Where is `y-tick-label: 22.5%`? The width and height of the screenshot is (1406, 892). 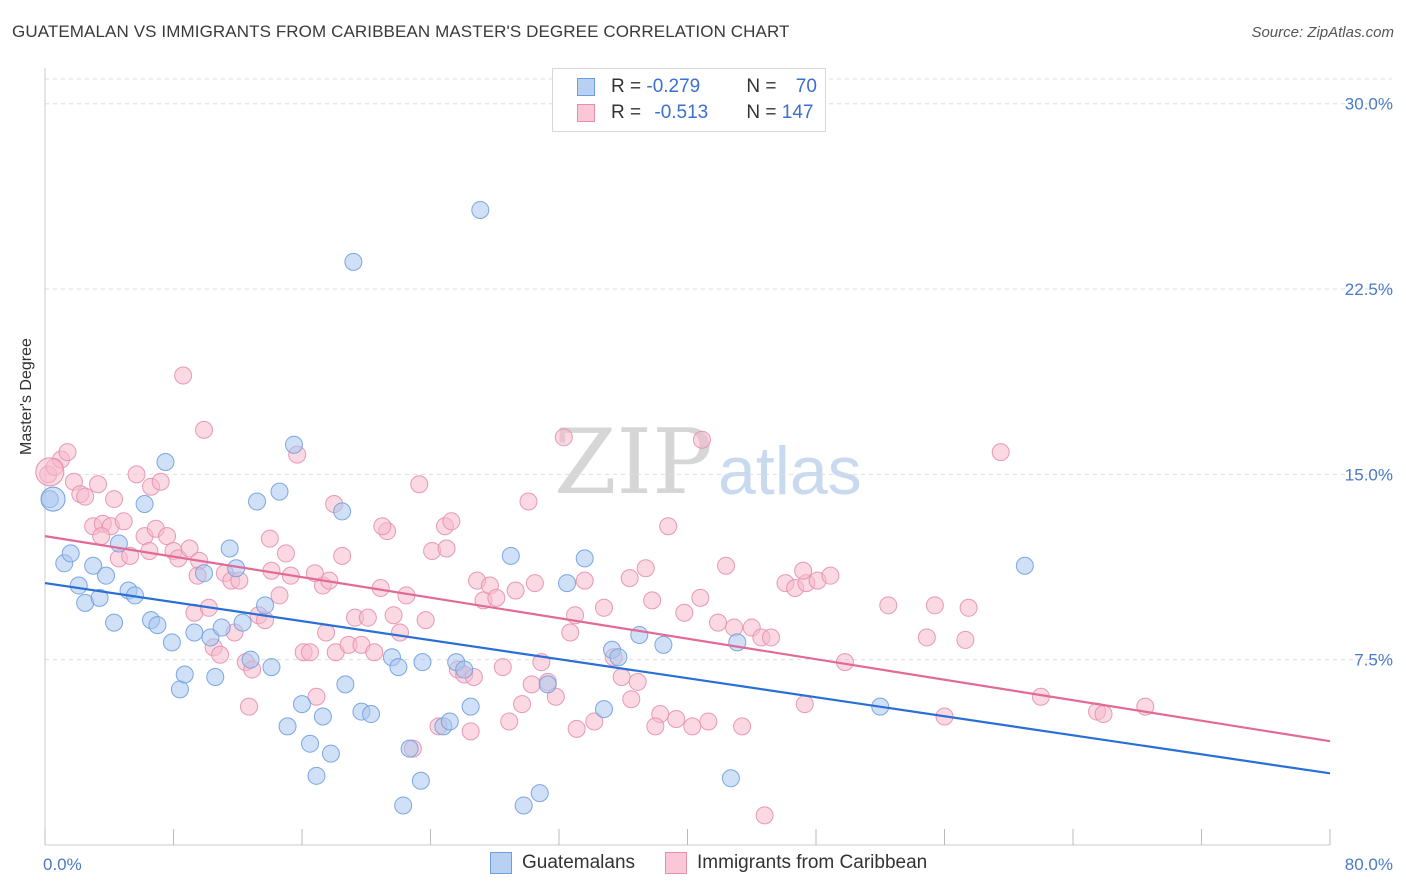
y-tick-label: 22.5% is located at coordinates (1369, 289).